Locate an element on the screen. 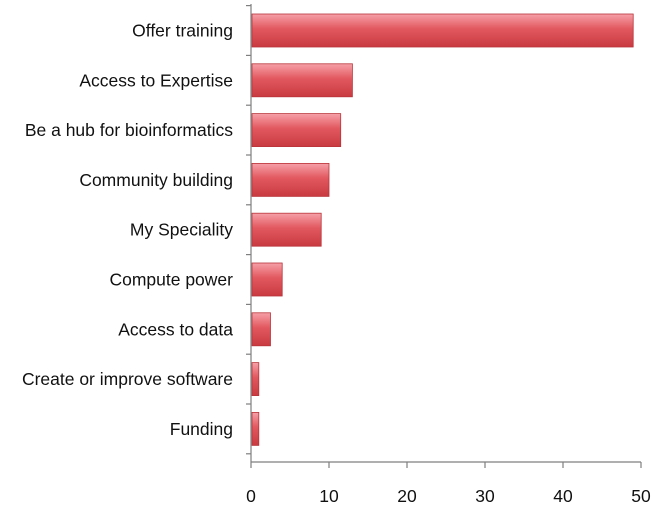 This screenshot has width=666, height=522. category-label: Access to Expertise is located at coordinates (156, 80).